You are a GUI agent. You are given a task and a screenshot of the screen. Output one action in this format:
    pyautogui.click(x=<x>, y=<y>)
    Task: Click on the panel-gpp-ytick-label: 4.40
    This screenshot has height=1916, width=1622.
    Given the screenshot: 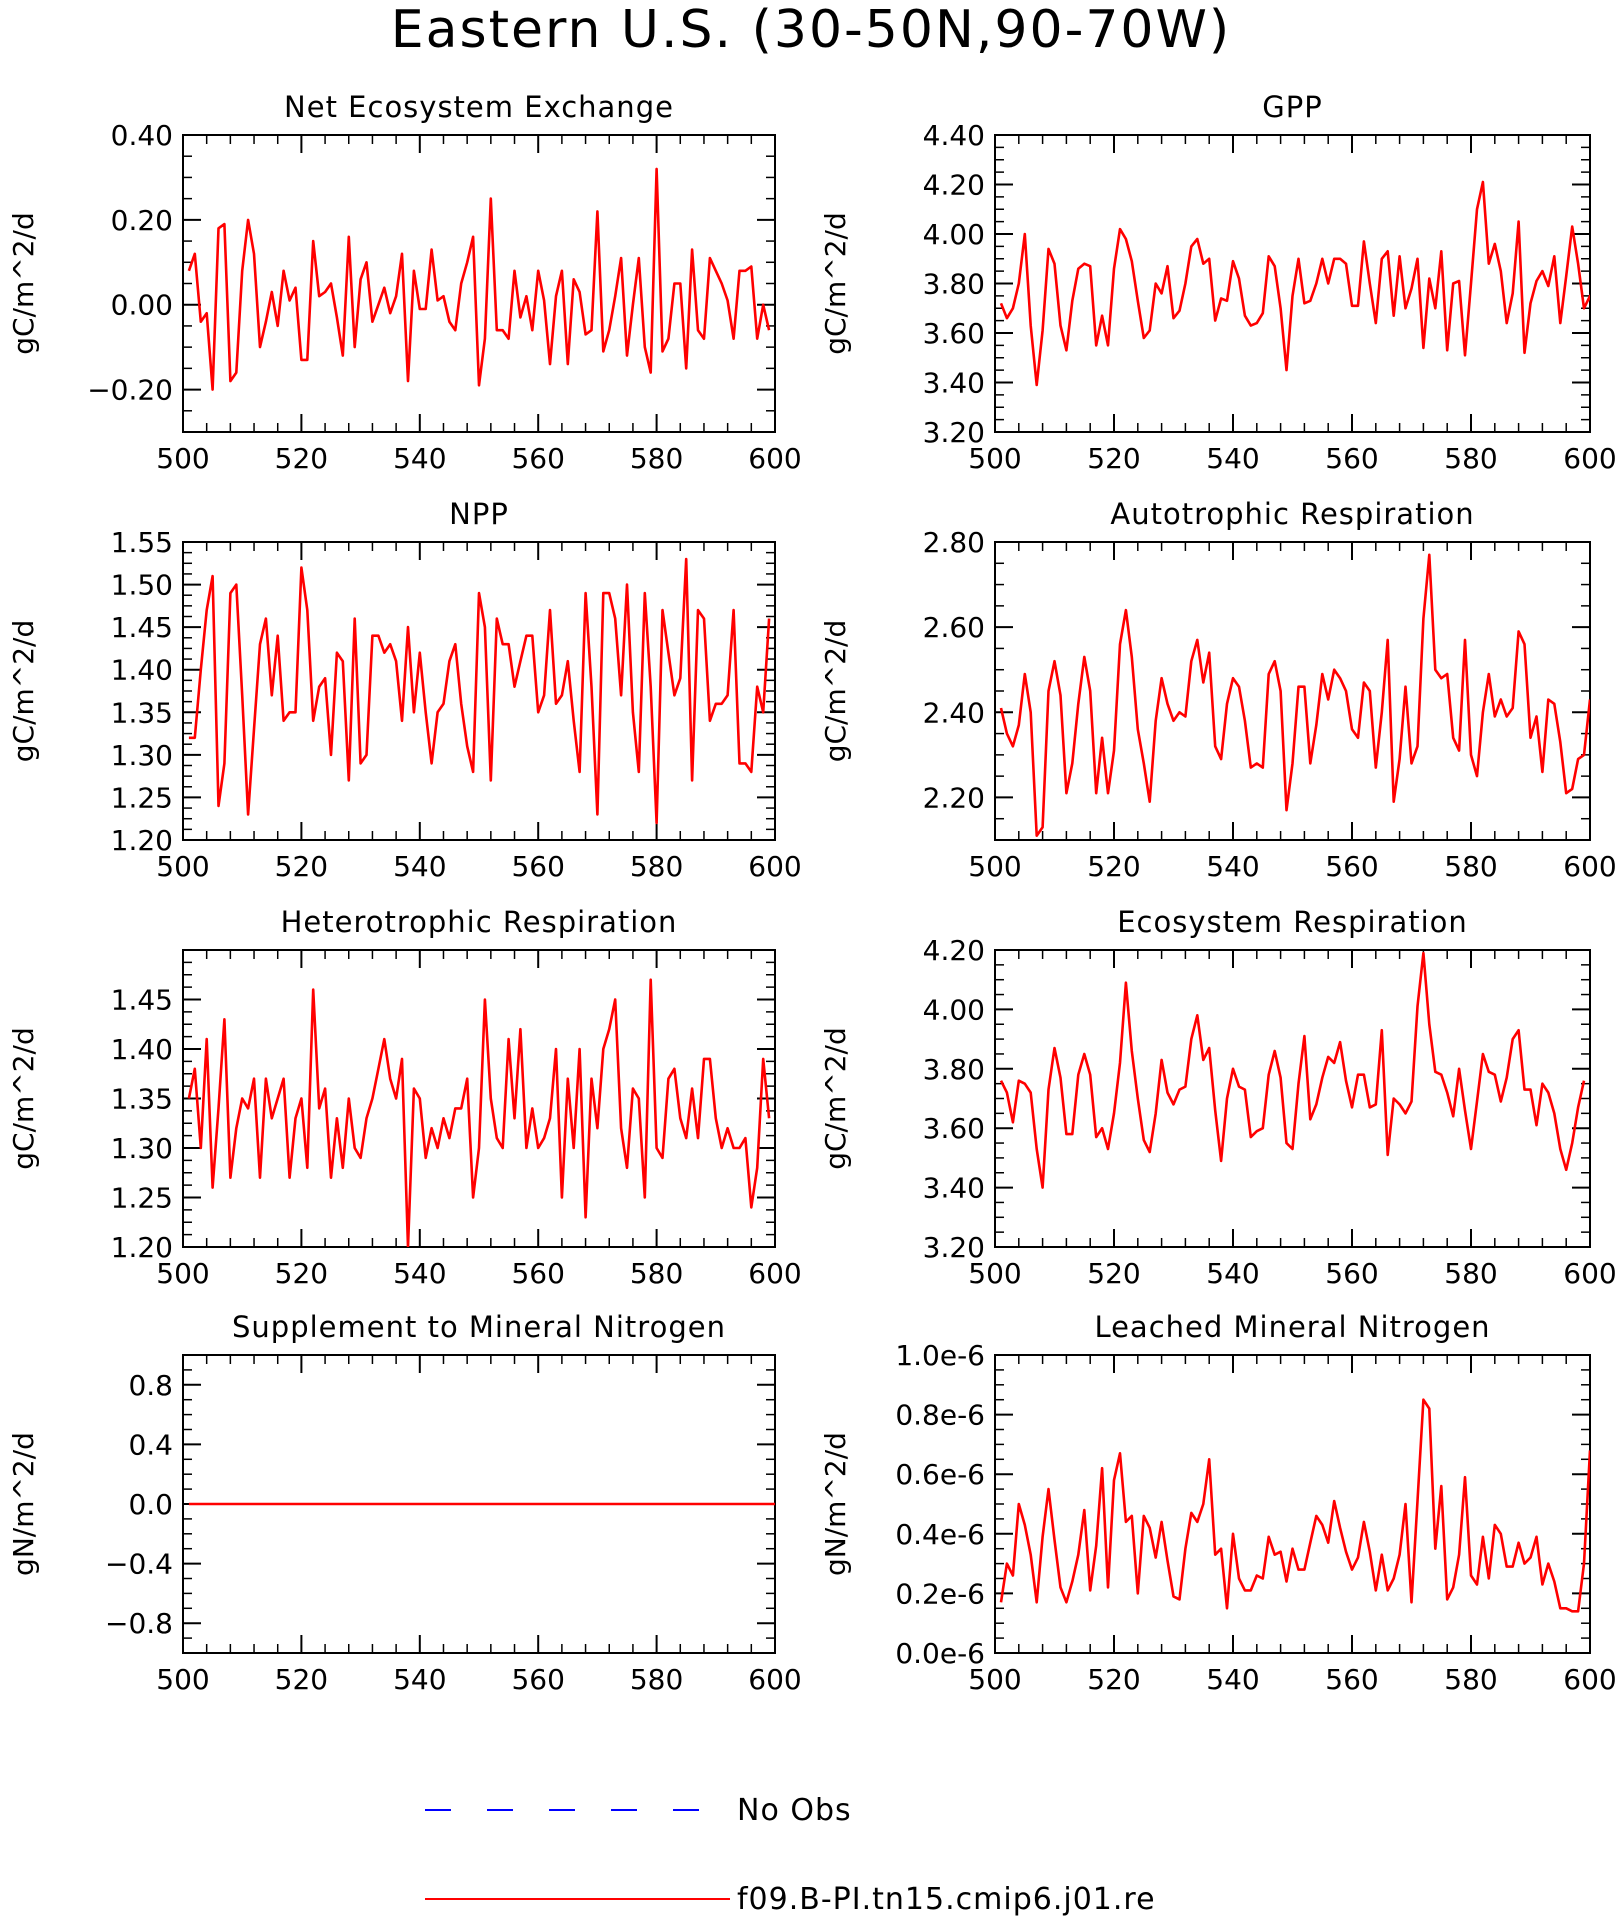 What is the action you would take?
    pyautogui.click(x=954, y=135)
    